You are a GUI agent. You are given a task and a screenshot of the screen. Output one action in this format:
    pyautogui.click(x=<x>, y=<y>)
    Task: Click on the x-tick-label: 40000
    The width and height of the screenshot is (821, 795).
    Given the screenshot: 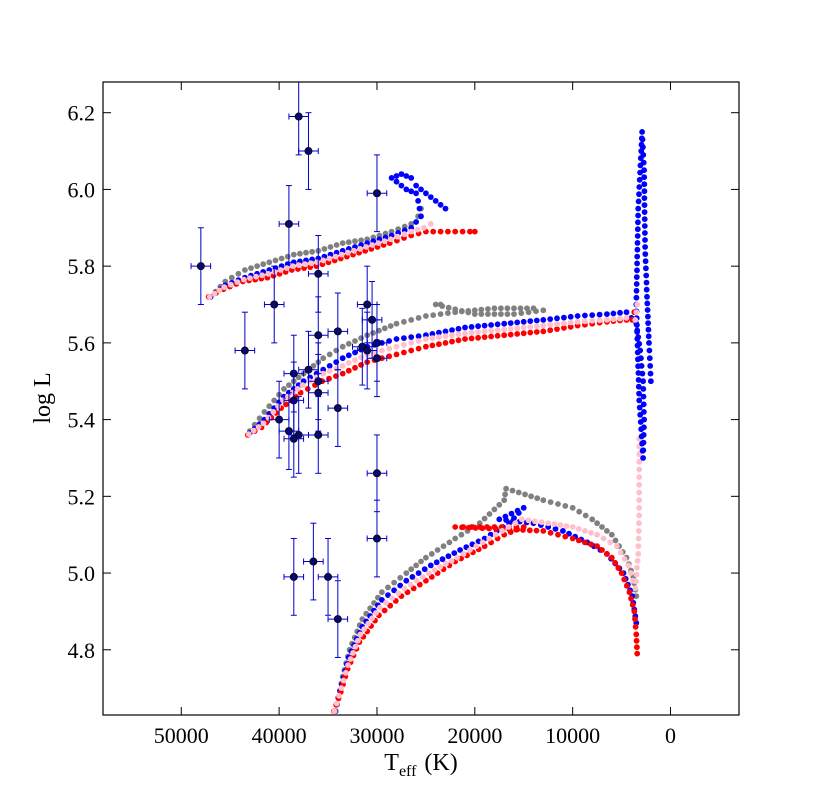 What is the action you would take?
    pyautogui.click(x=279, y=735)
    